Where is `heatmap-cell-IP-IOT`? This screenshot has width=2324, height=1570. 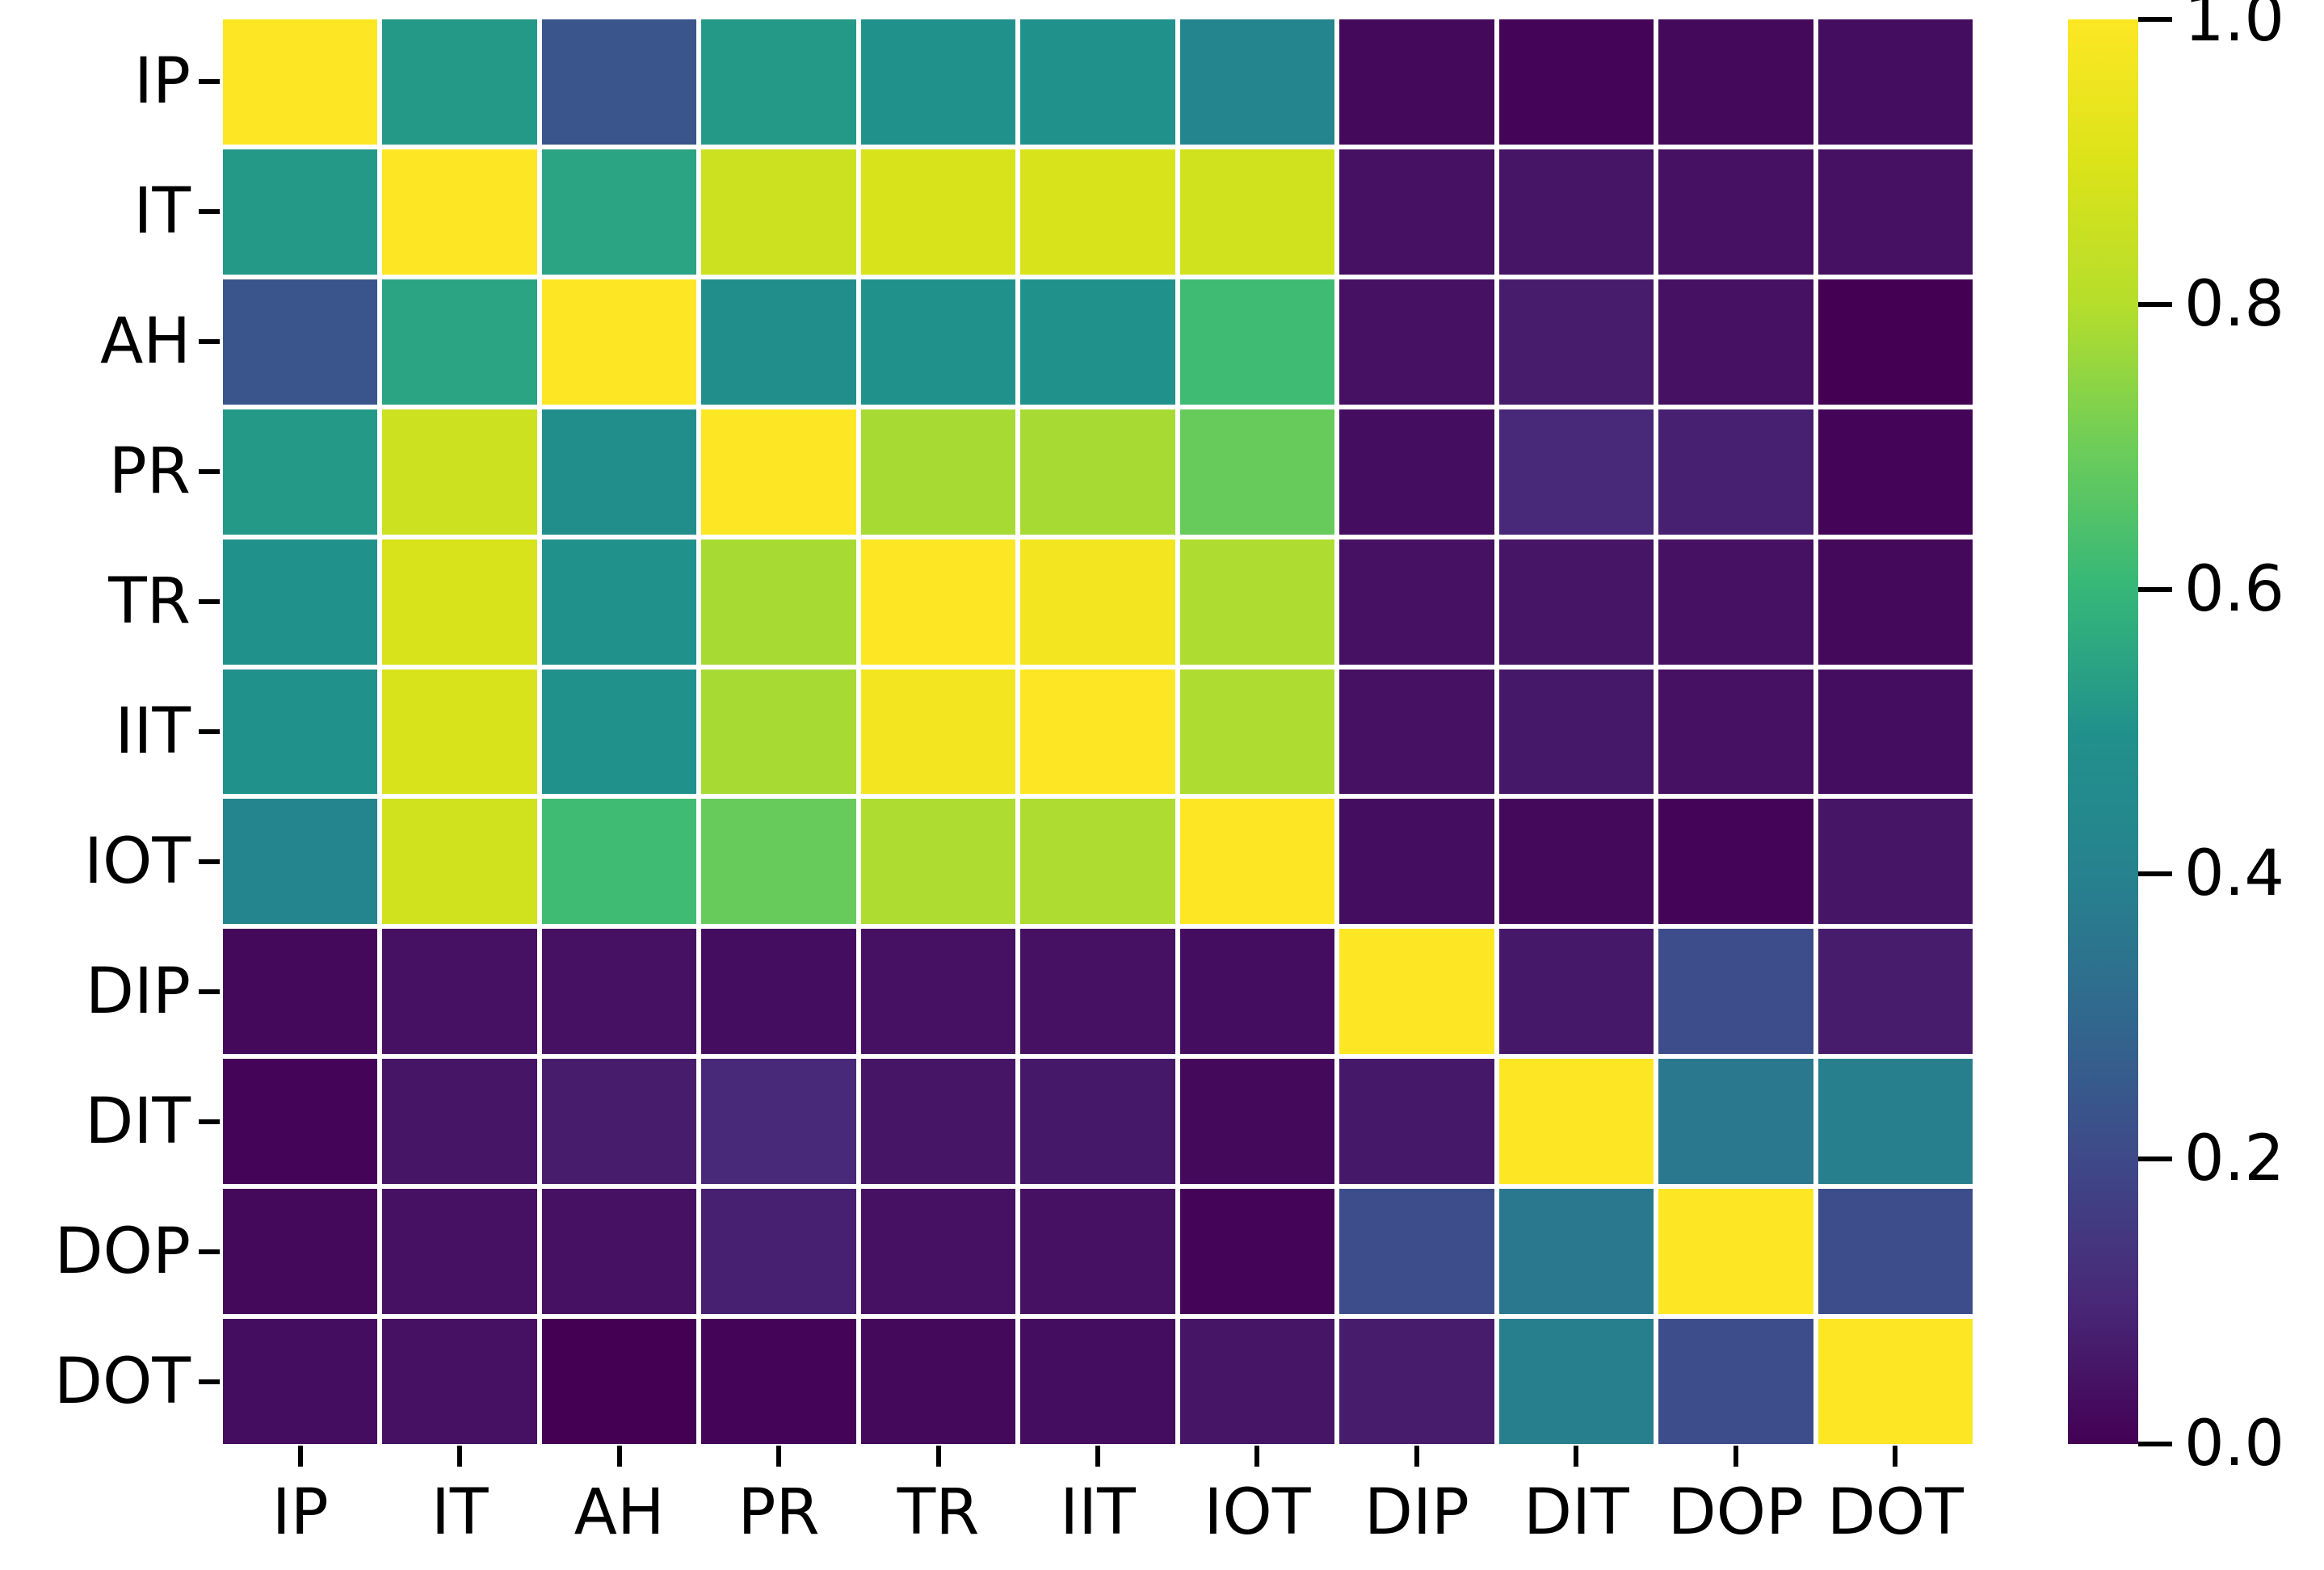 heatmap-cell-IP-IOT is located at coordinates (1257, 82).